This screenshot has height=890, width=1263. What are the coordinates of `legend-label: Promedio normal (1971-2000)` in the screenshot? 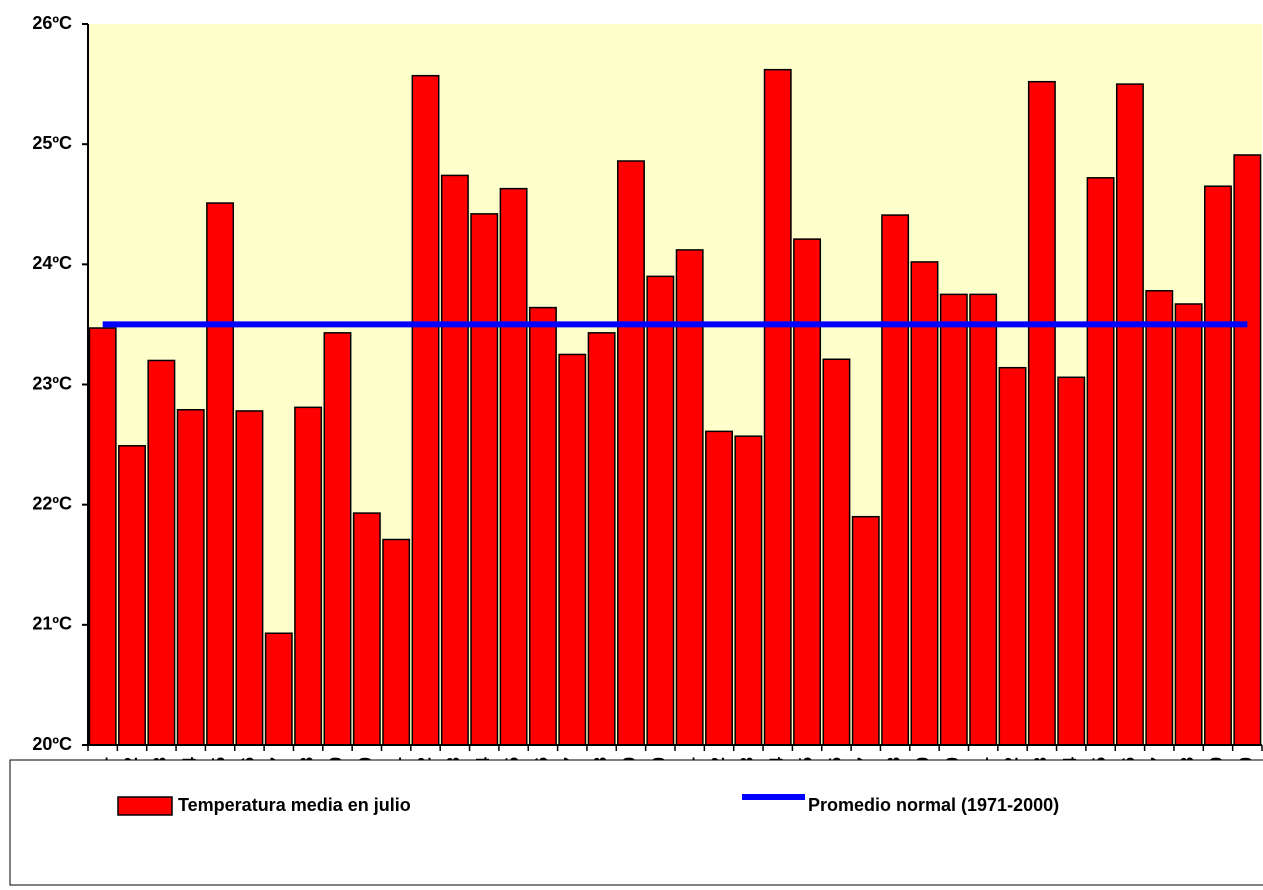 It's located at (933, 805).